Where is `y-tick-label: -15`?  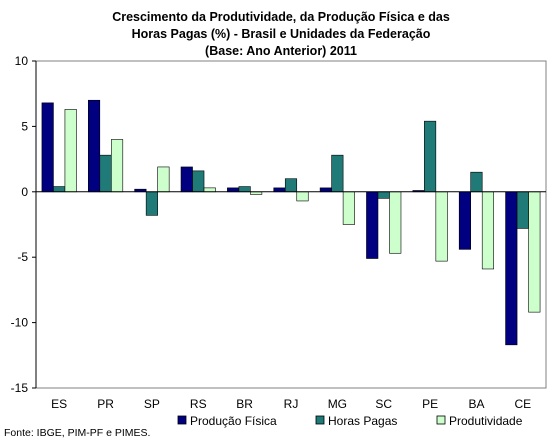
y-tick-label: -15 is located at coordinates (20, 388).